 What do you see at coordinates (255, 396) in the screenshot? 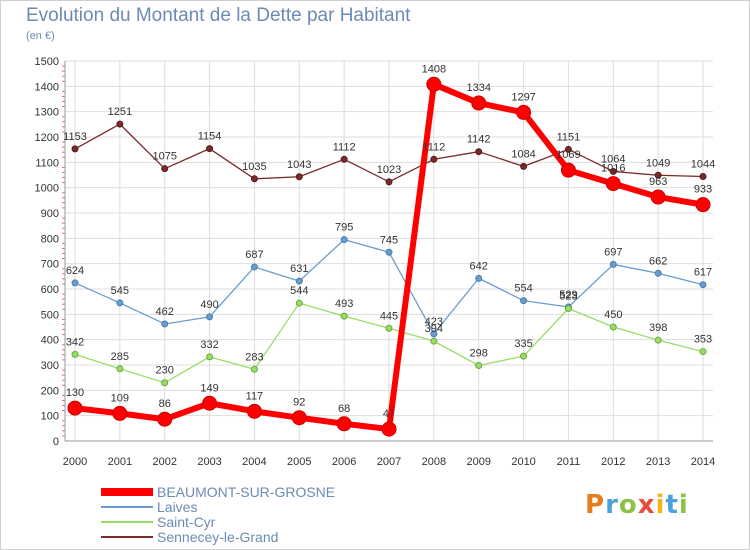
I see `data-label-beaumont-sur-grosne: 117` at bounding box center [255, 396].